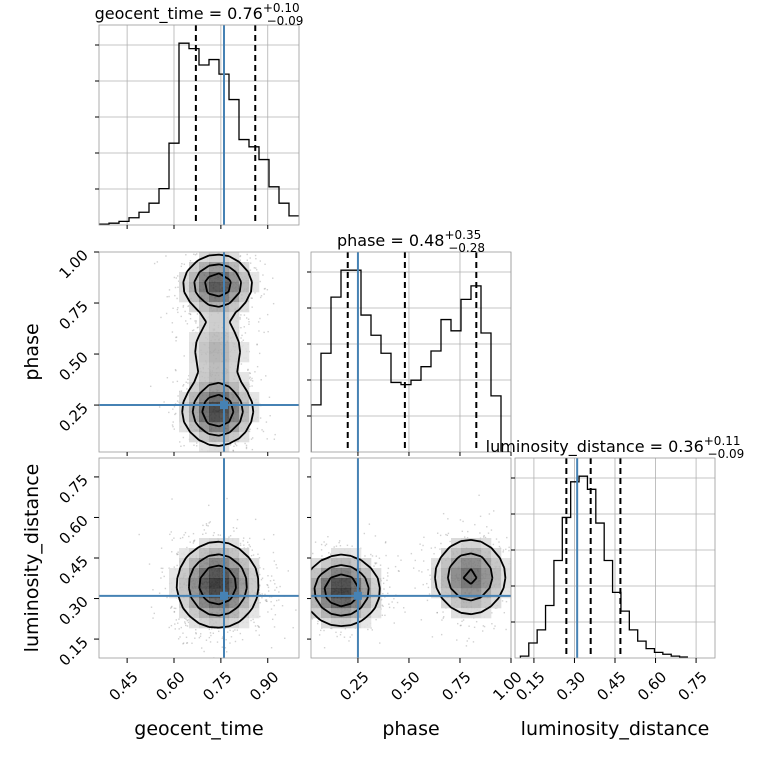 The image size is (760, 760). What do you see at coordinates (354, 686) in the screenshot?
I see `x-tick-label: 0.25` at bounding box center [354, 686].